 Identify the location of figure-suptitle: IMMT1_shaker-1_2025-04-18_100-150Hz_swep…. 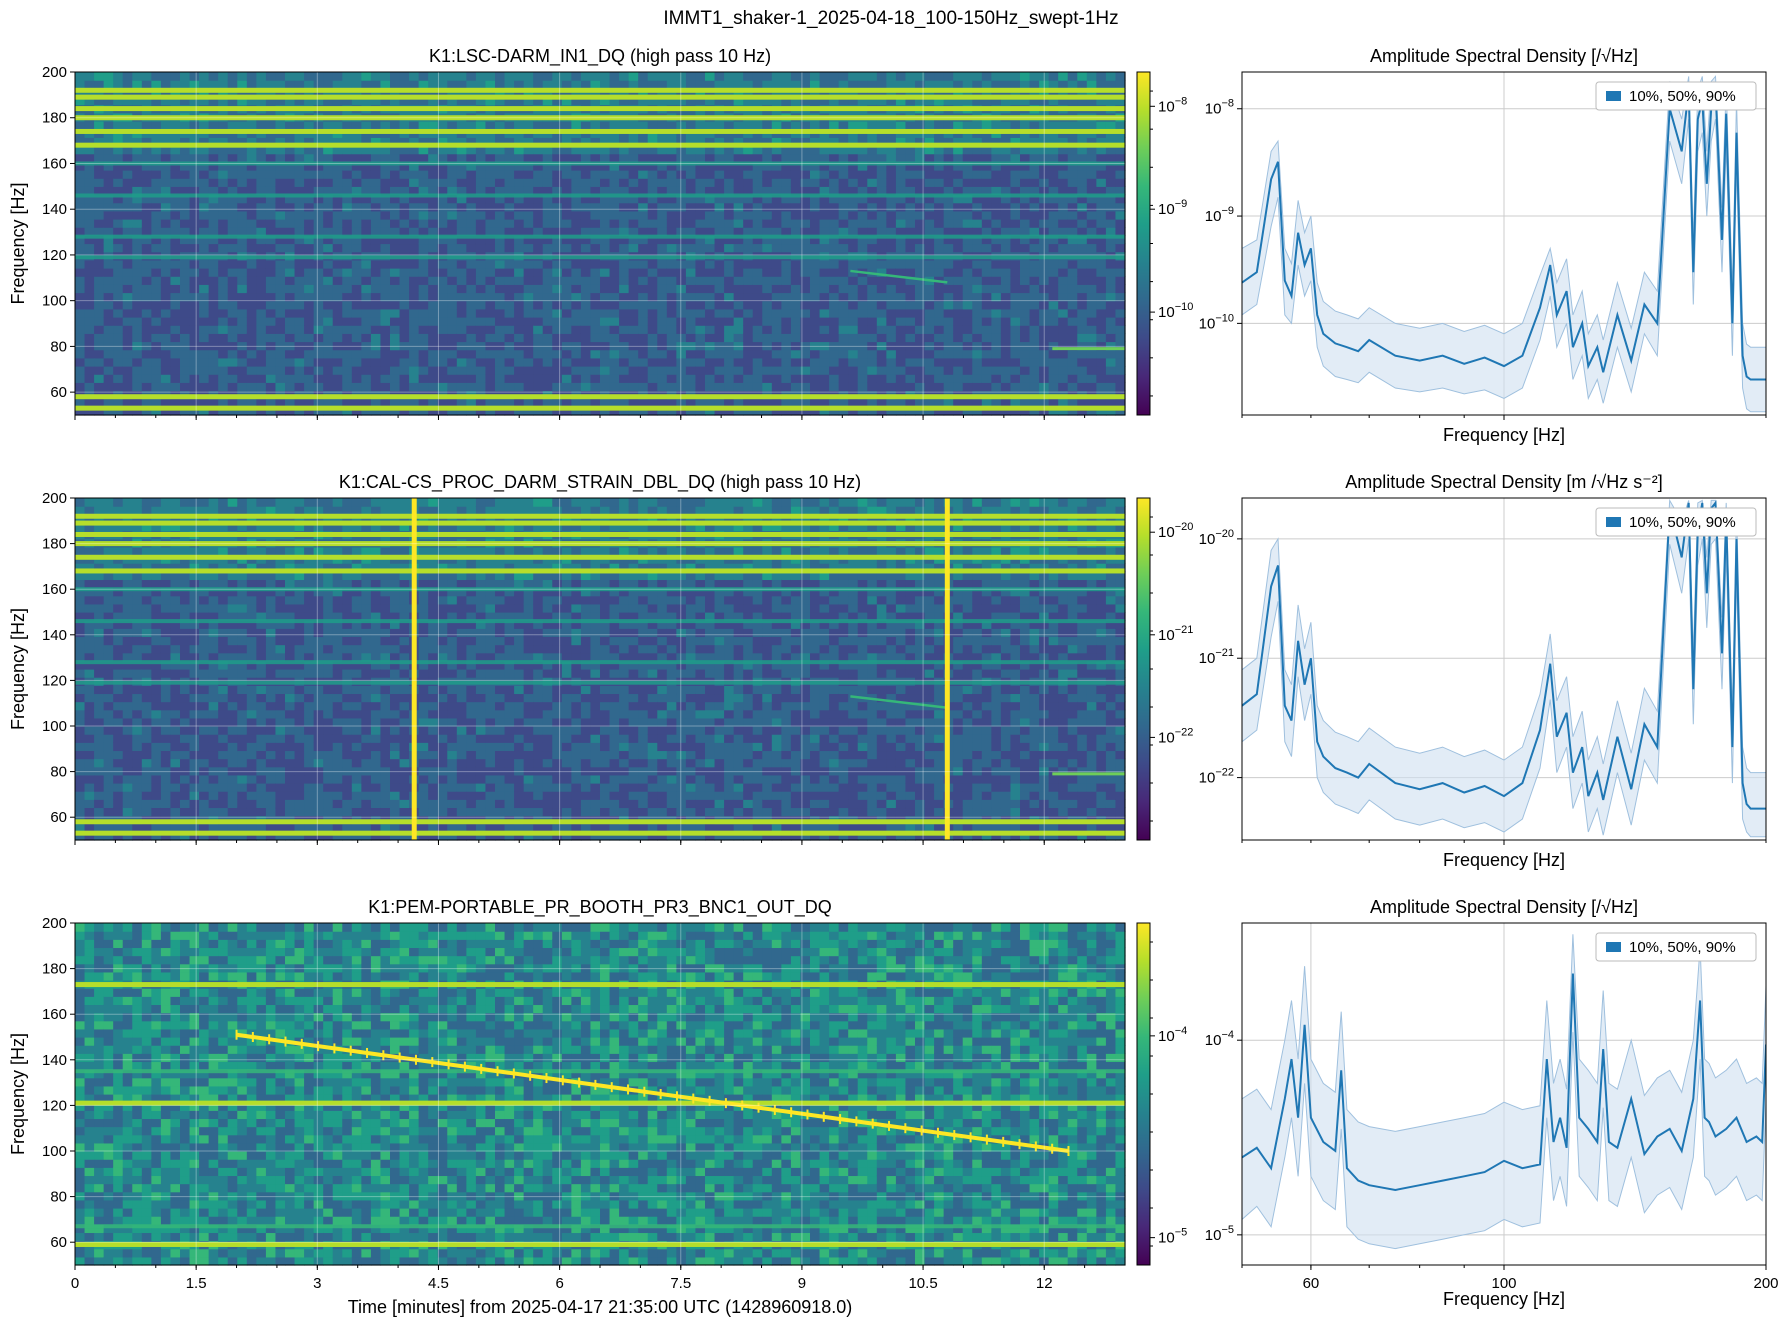
(890, 18).